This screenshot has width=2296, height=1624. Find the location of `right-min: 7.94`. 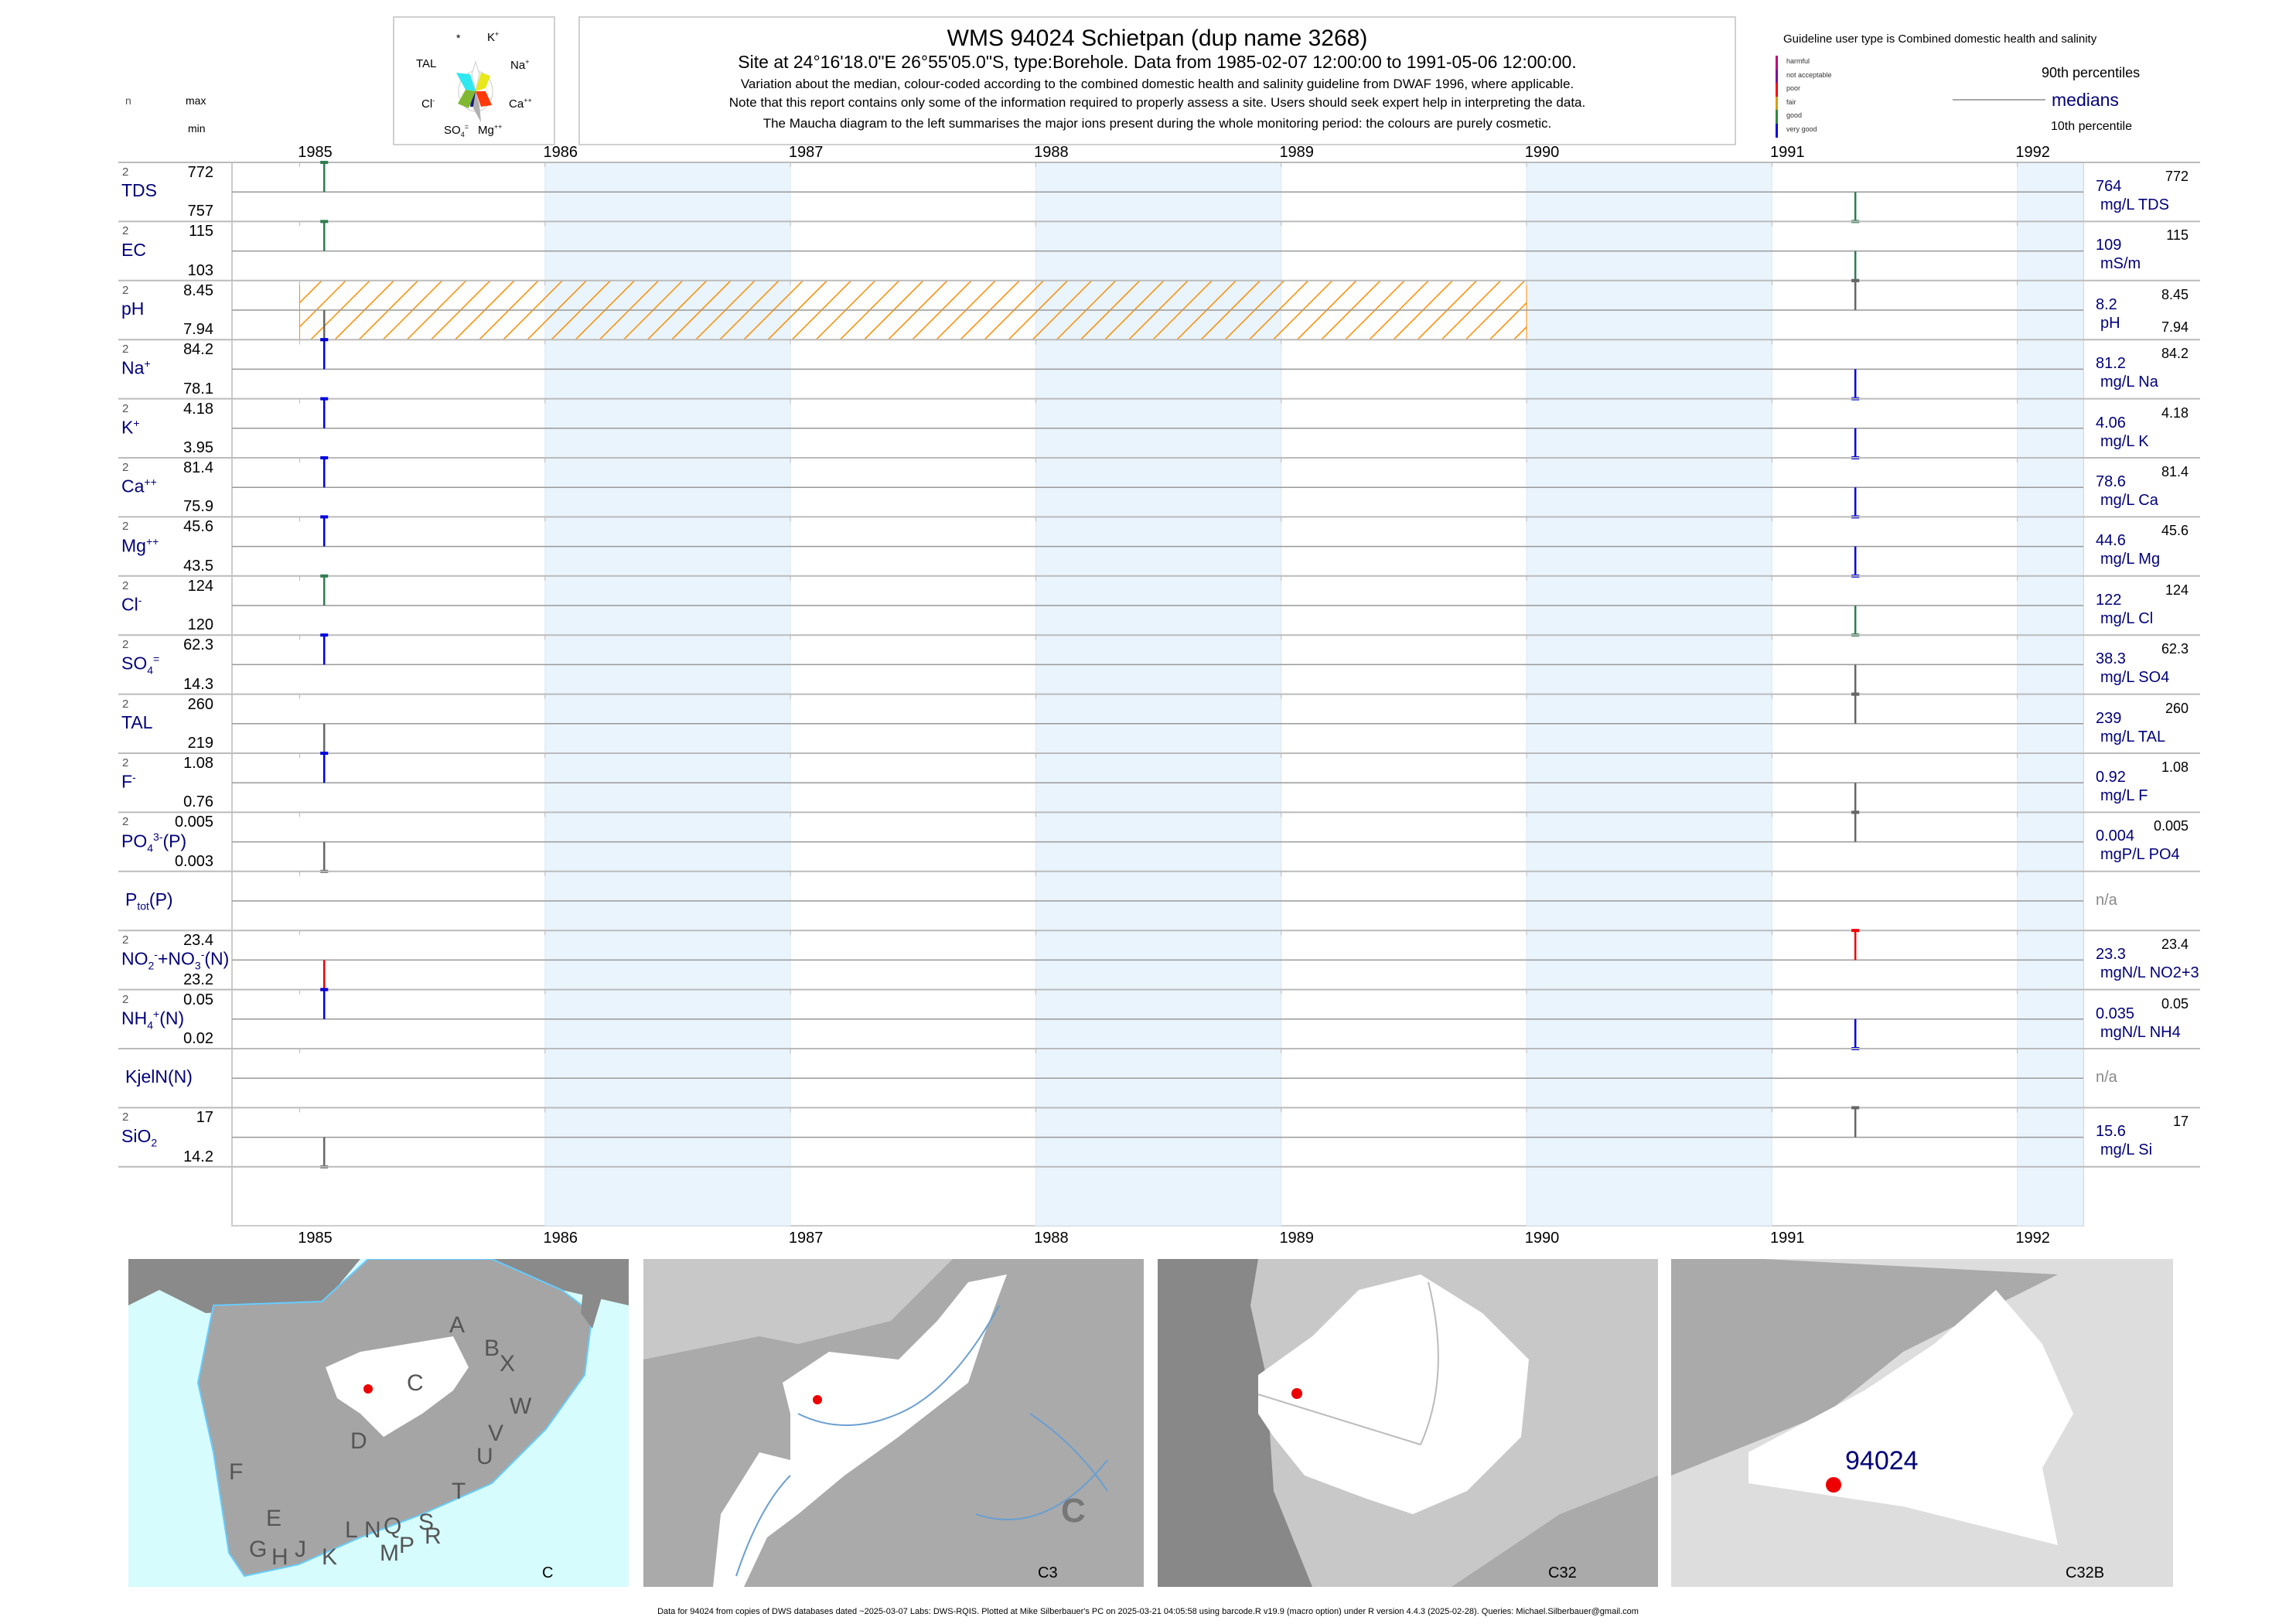

right-min: 7.94 is located at coordinates (2175, 327).